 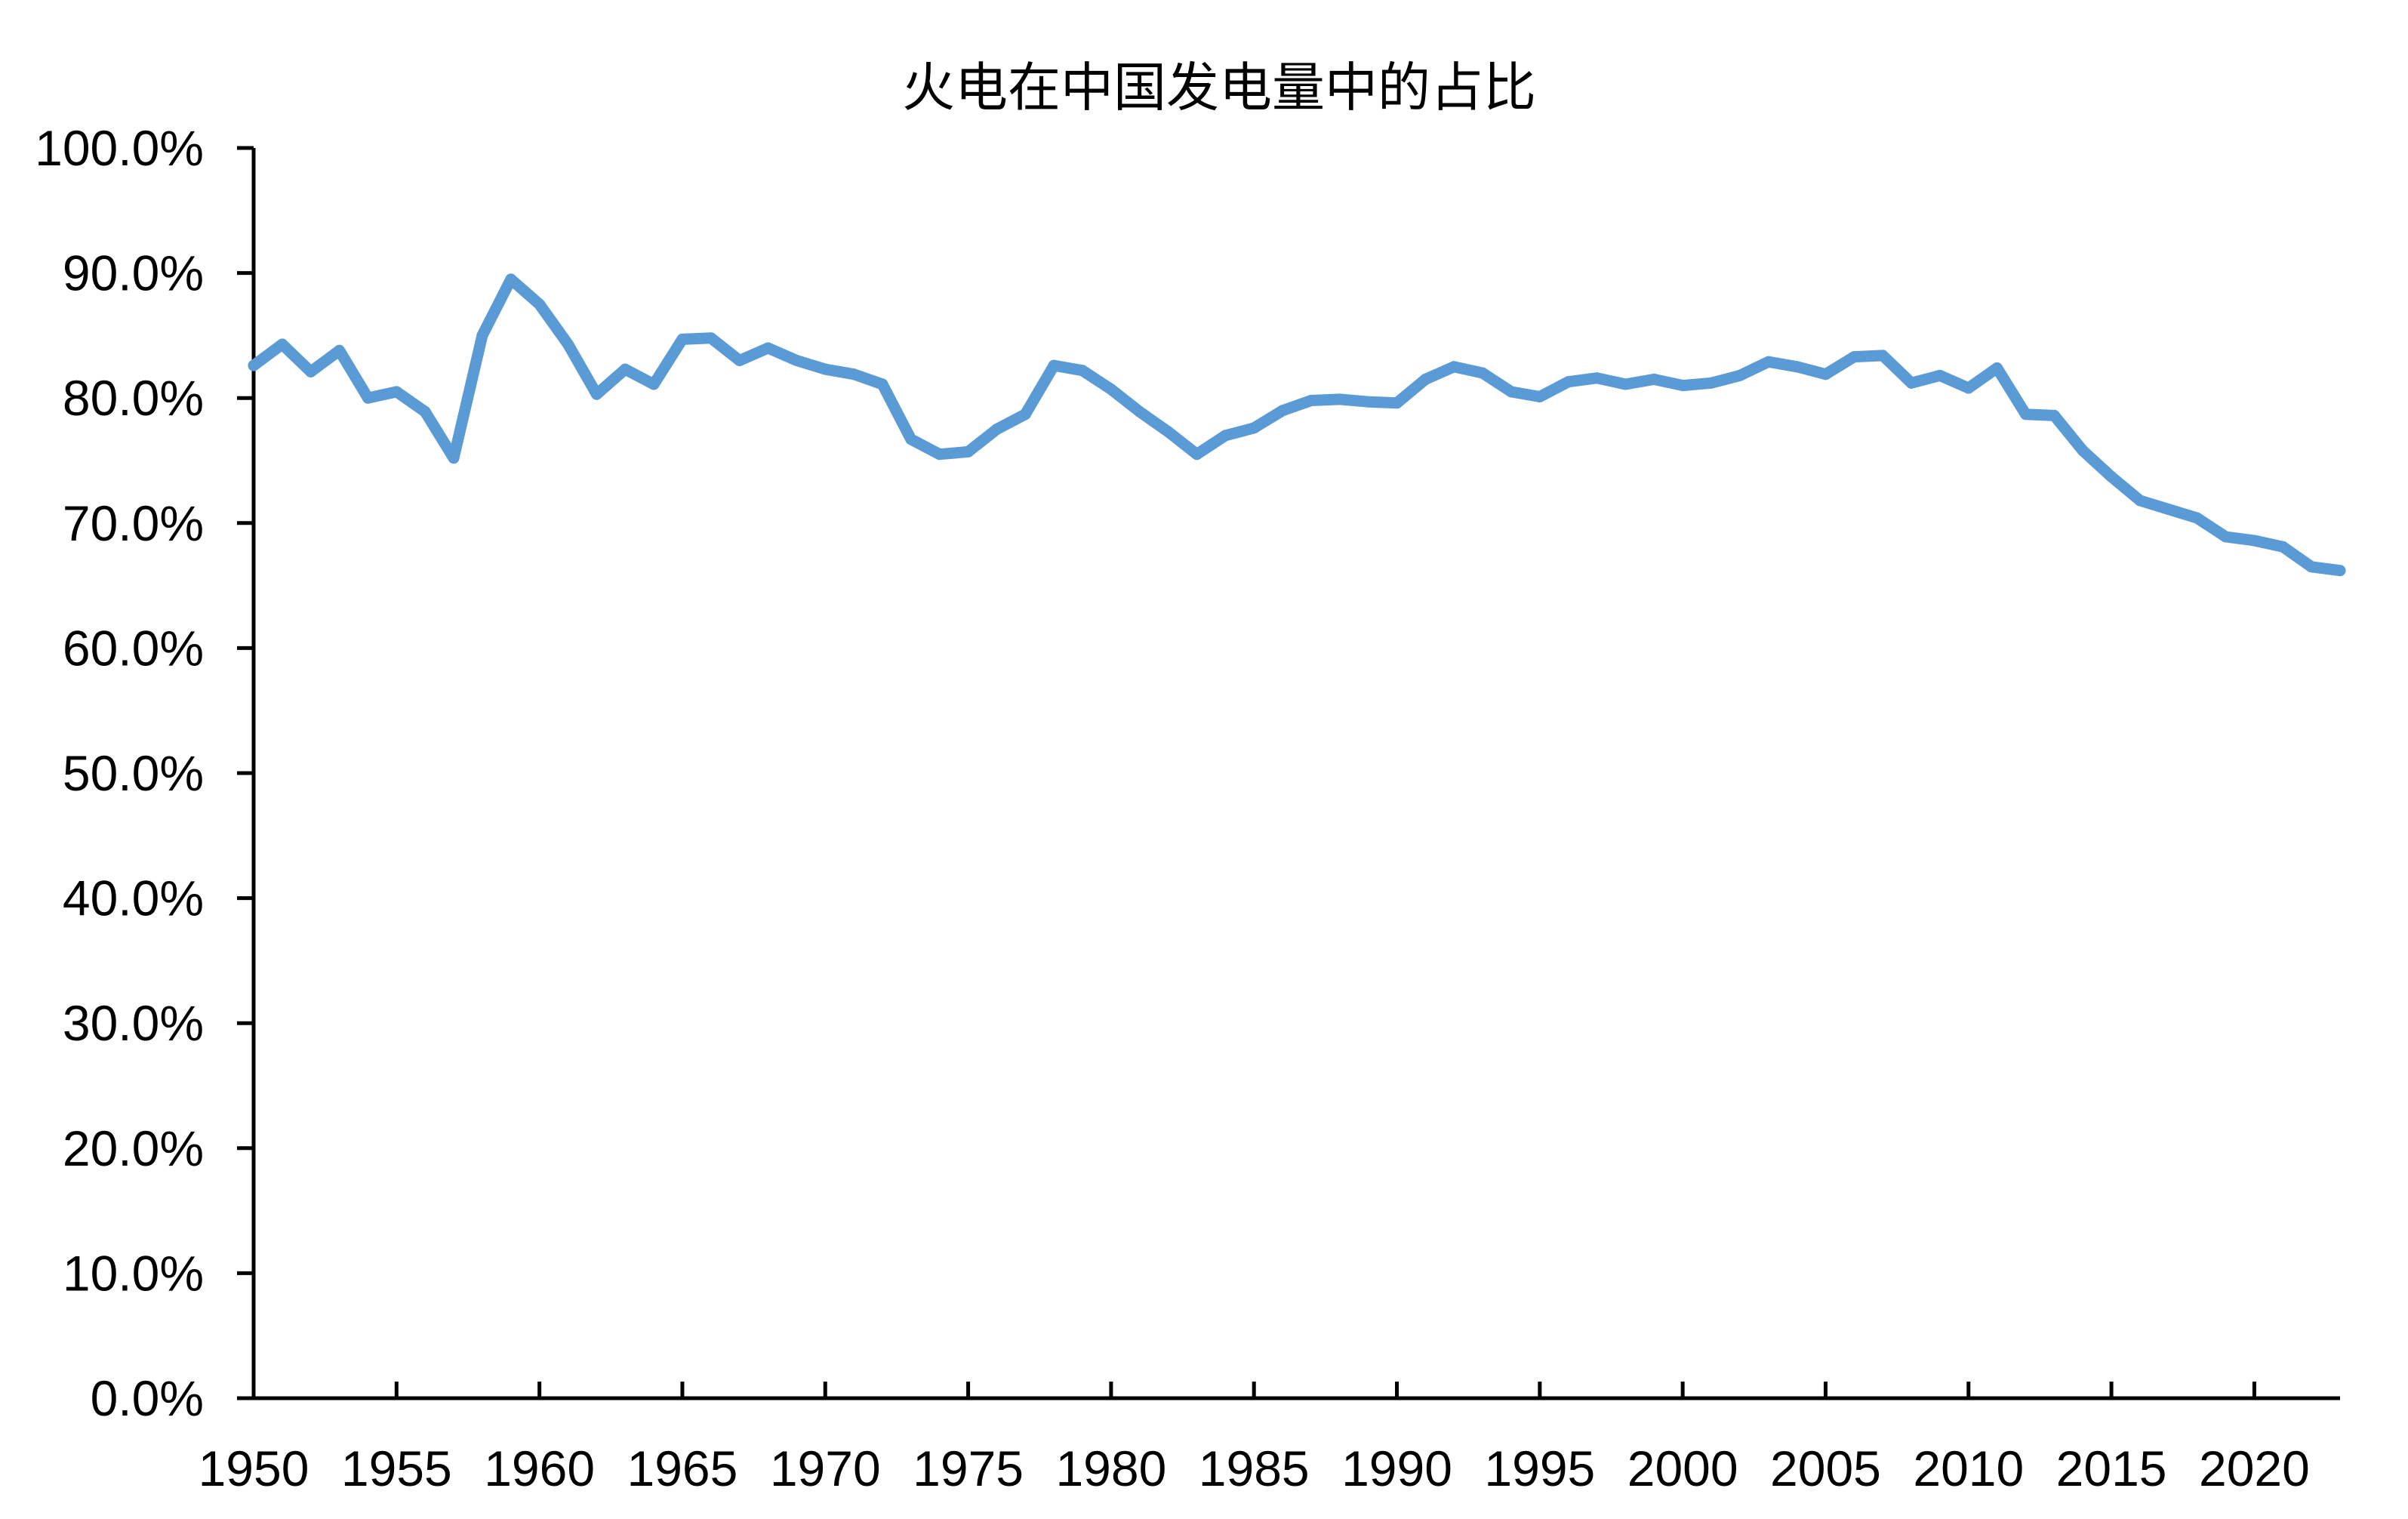 I want to click on x-tick-label: 1985, so click(x=1254, y=1468).